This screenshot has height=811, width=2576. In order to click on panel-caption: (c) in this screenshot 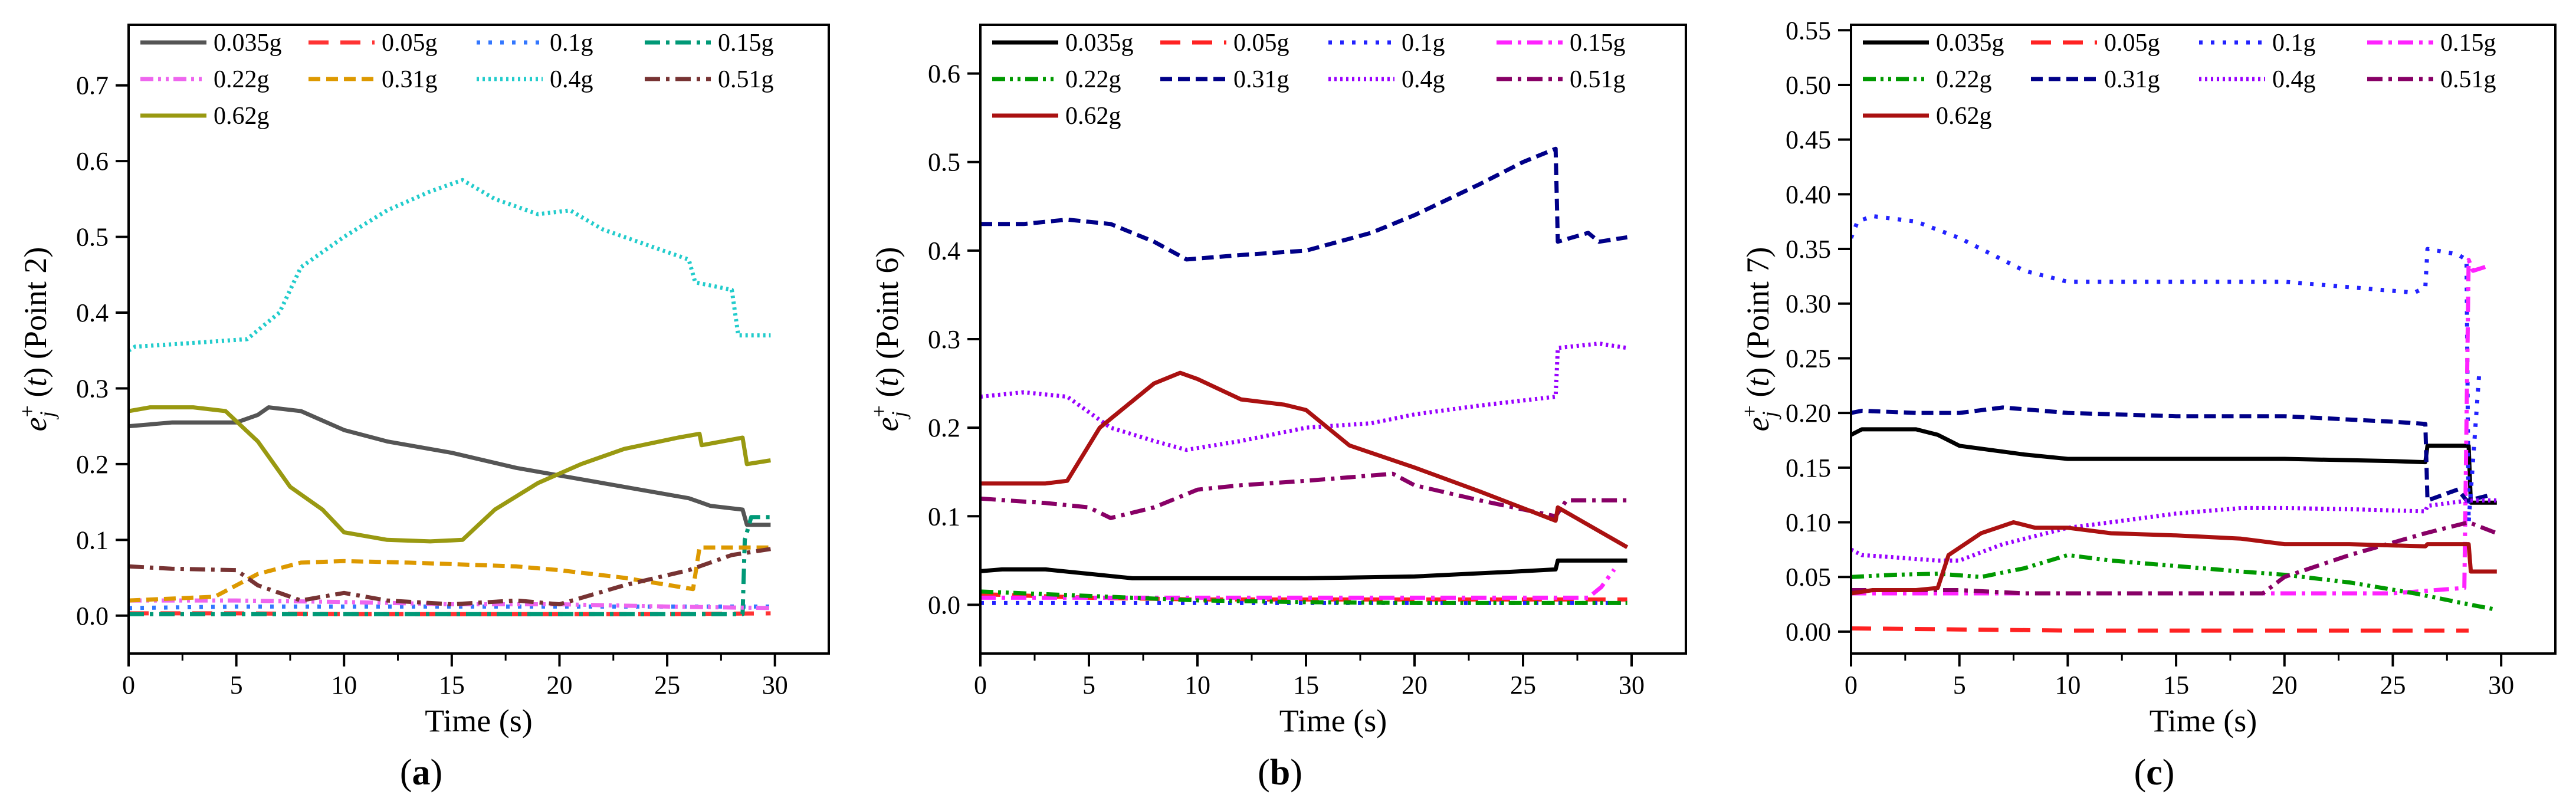, I will do `click(2154, 773)`.